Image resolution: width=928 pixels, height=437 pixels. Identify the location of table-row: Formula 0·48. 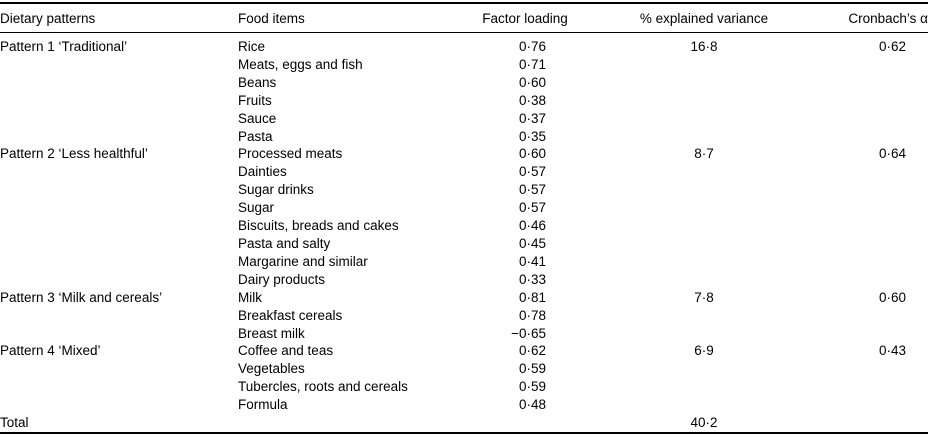
(464, 405).